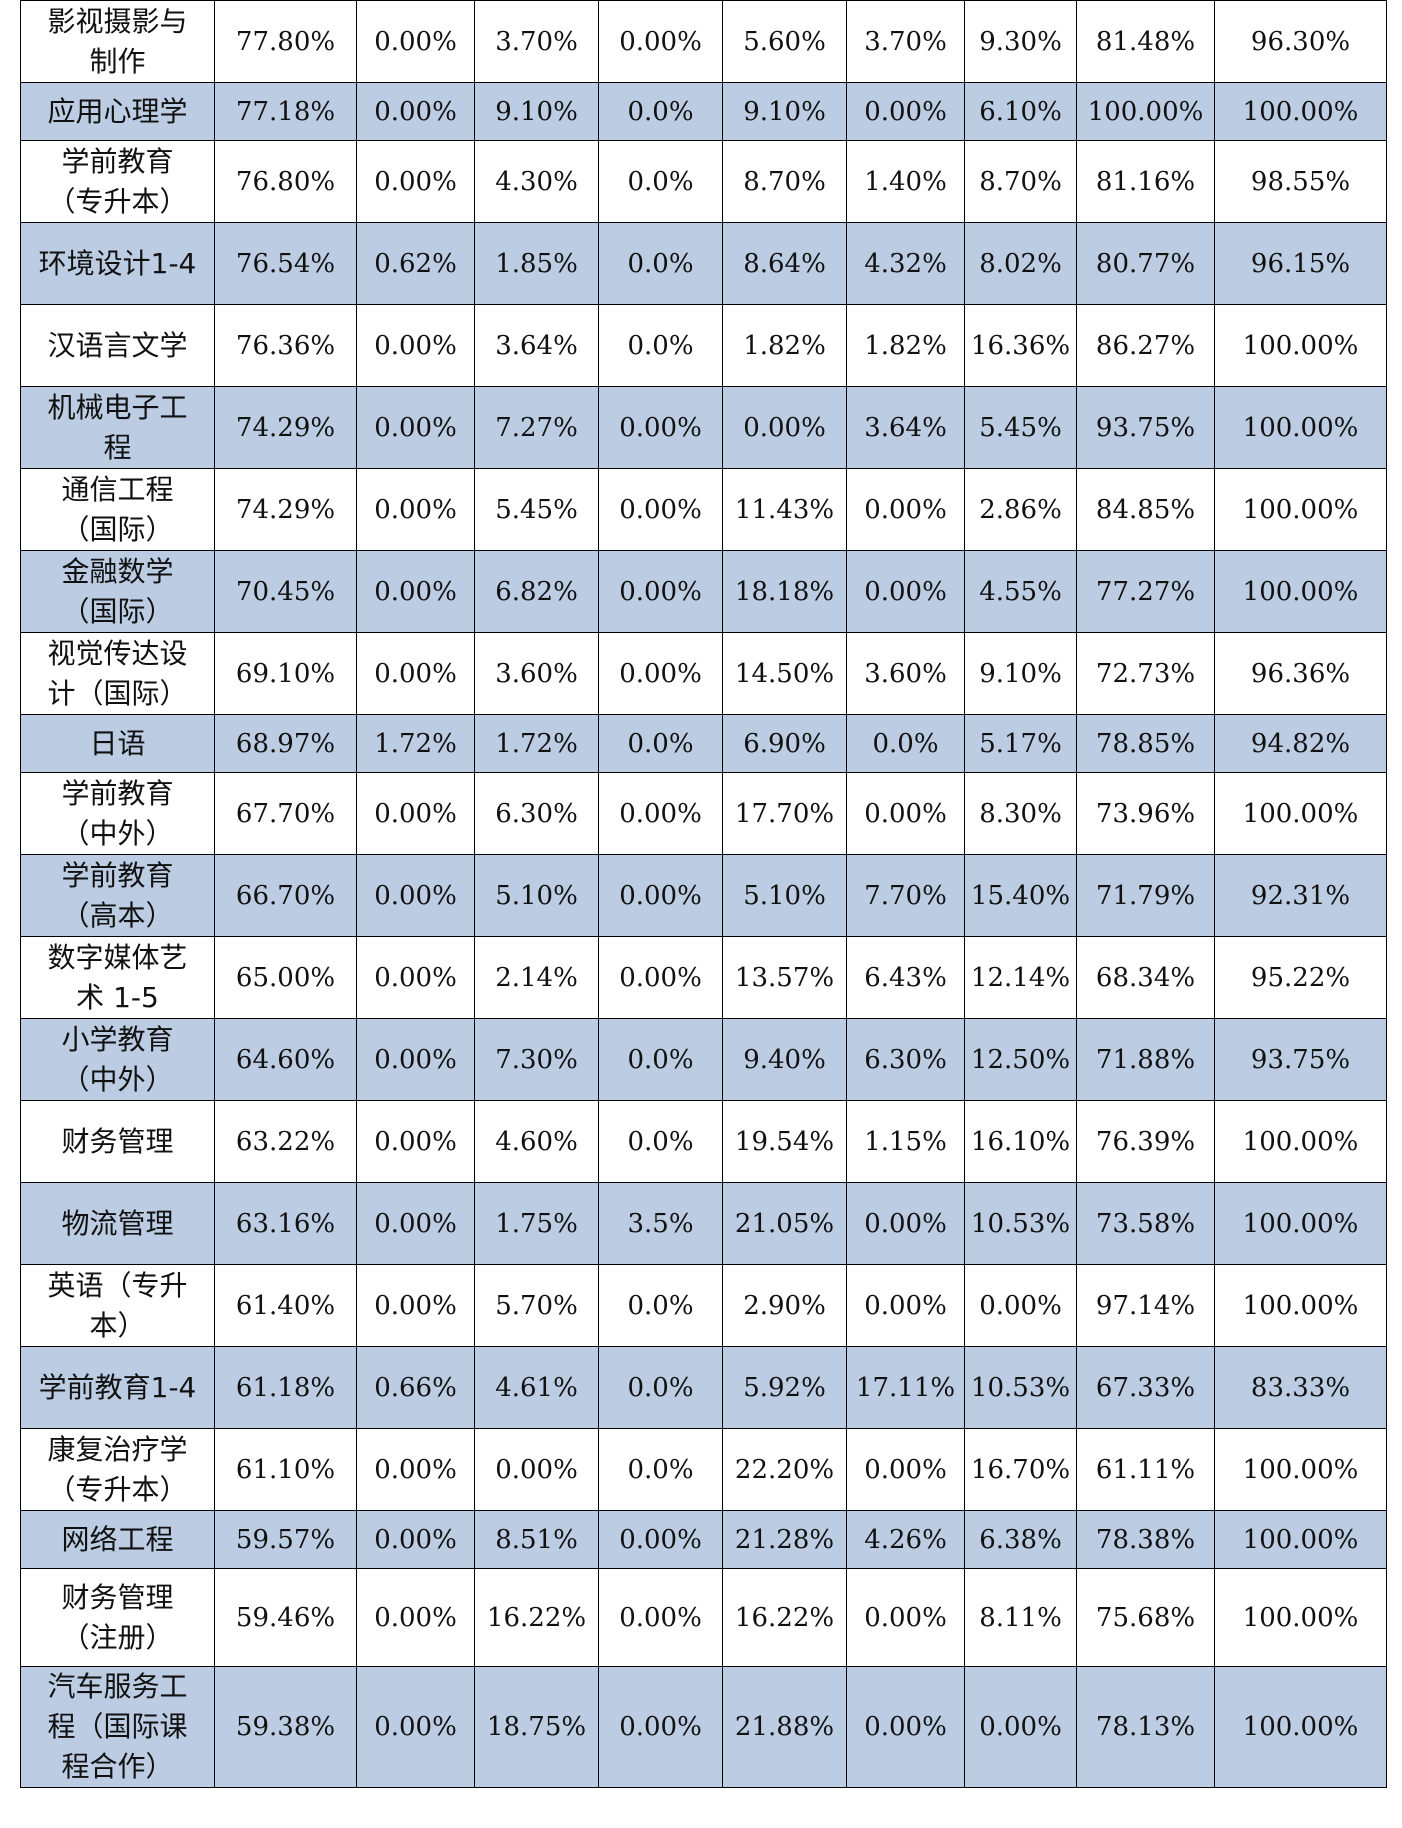  What do you see at coordinates (285, 1305) in the screenshot?
I see `rate-cell: 61.40%` at bounding box center [285, 1305].